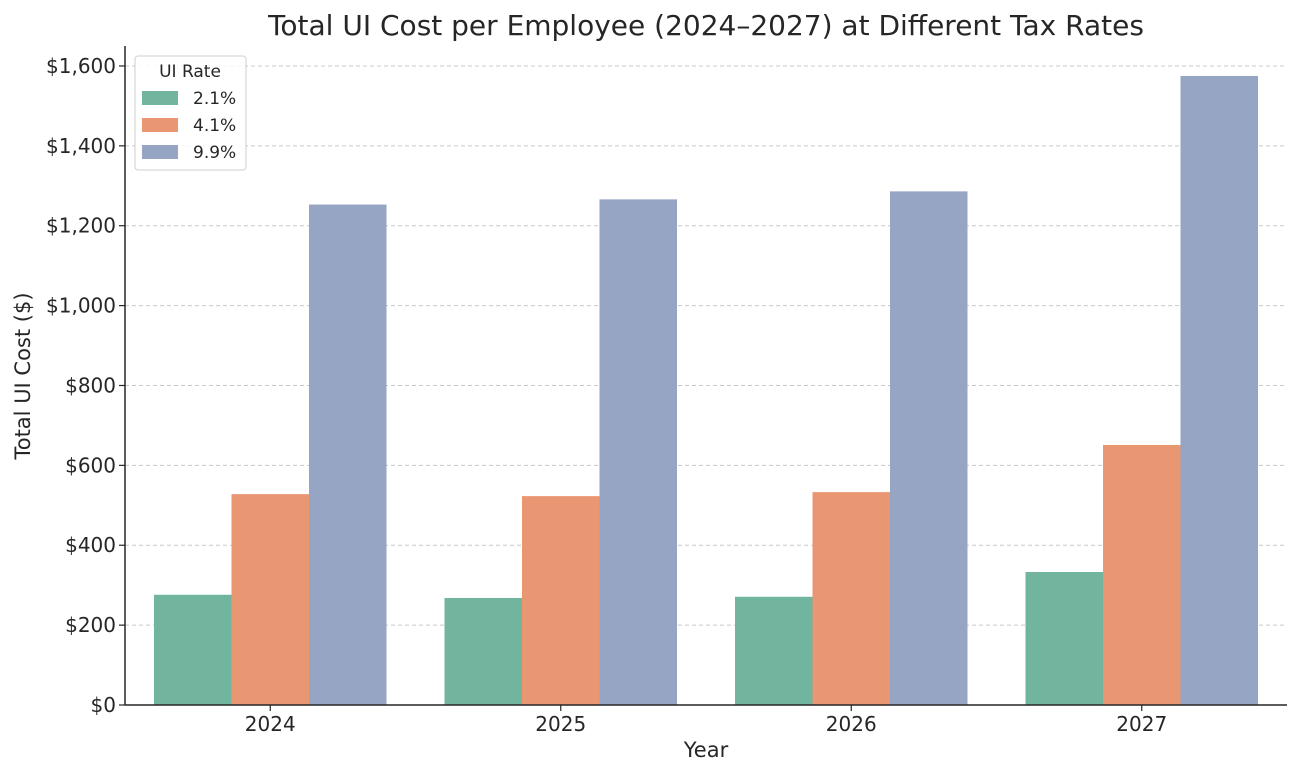 Image resolution: width=1300 pixels, height=775 pixels. What do you see at coordinates (1219, 390) in the screenshot?
I see `bar-2027-9.9%` at bounding box center [1219, 390].